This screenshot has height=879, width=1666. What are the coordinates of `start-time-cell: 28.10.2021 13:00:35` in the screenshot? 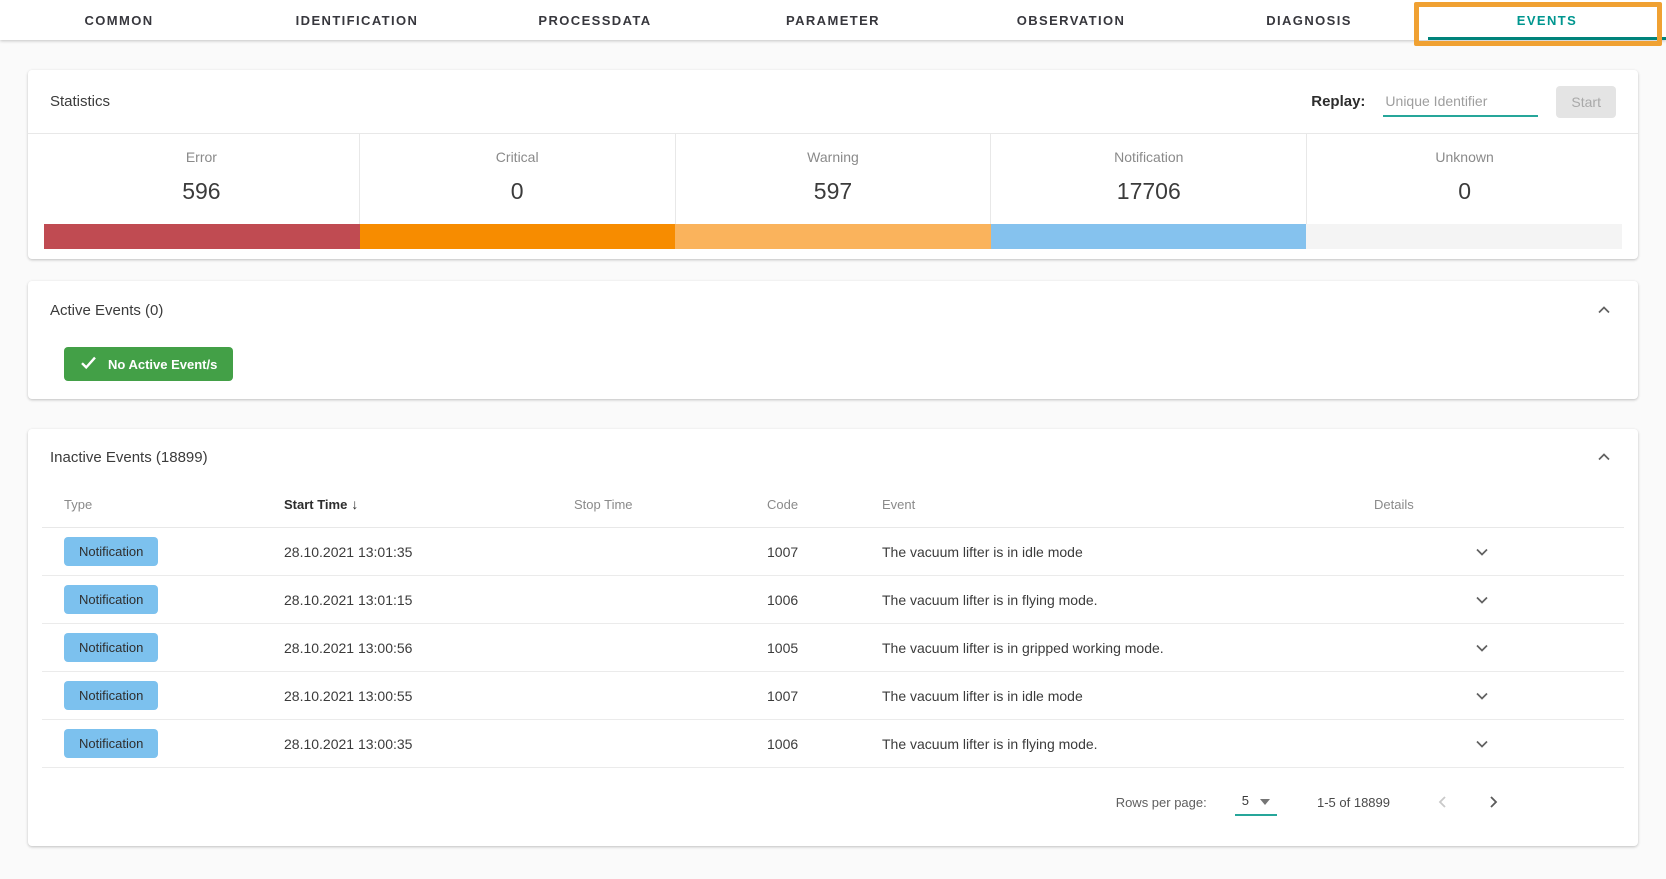 It's located at (429, 743).